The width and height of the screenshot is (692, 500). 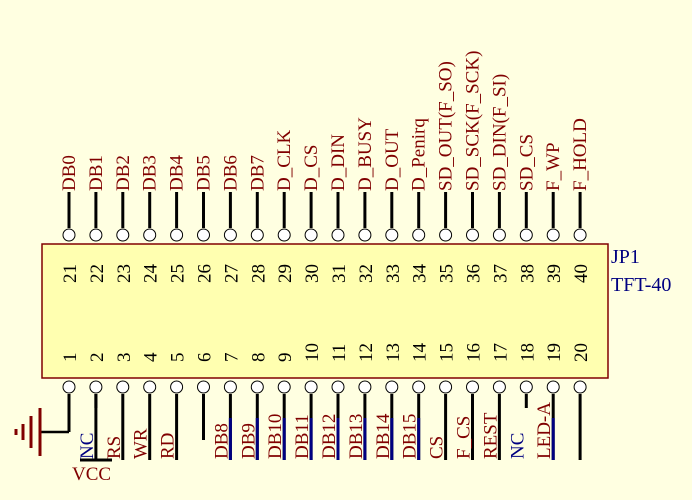 What do you see at coordinates (177, 173) in the screenshot?
I see `pin-label: DB4` at bounding box center [177, 173].